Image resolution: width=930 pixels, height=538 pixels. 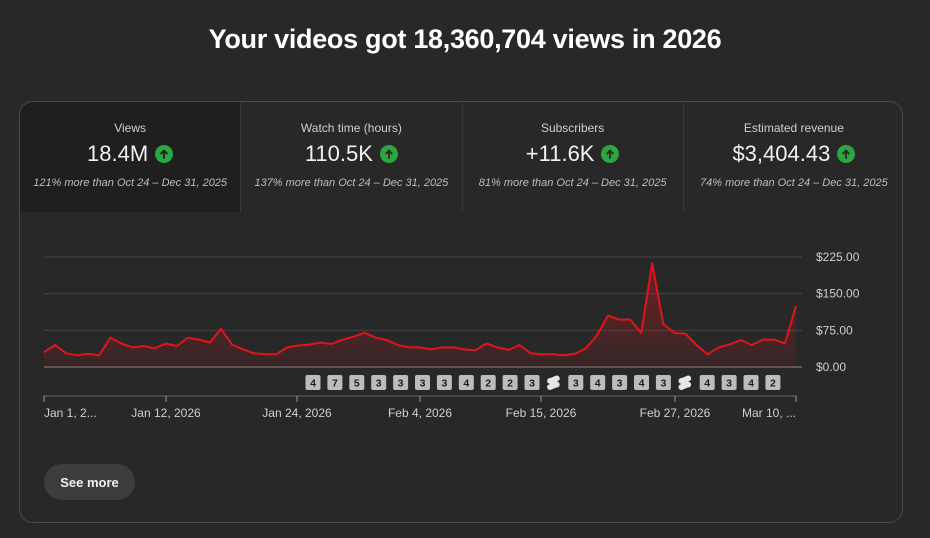 I want to click on page-headline: Your videos got 18,360,704 views in 2026, so click(x=465, y=39).